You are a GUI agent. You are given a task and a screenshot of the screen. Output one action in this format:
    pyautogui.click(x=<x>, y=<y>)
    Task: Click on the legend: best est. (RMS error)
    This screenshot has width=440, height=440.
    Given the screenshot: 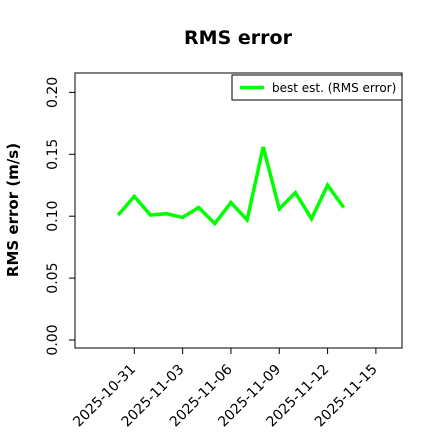 What is the action you would take?
    pyautogui.click(x=317, y=87)
    